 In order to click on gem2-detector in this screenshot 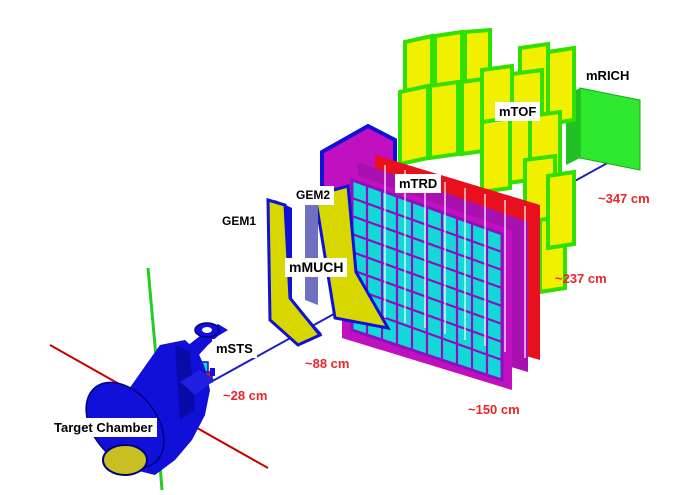, I will do `click(348, 257)`.